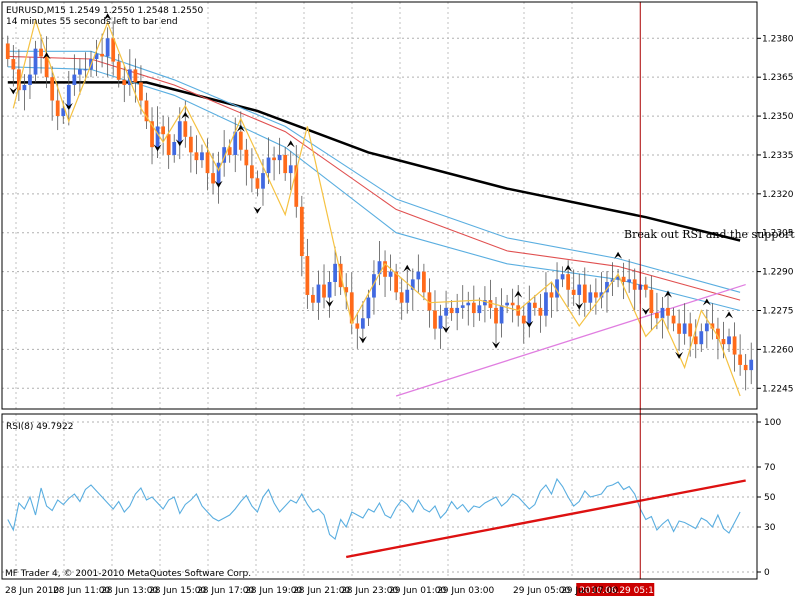 The image size is (799, 599). I want to click on rsi-line, so click(374, 508).